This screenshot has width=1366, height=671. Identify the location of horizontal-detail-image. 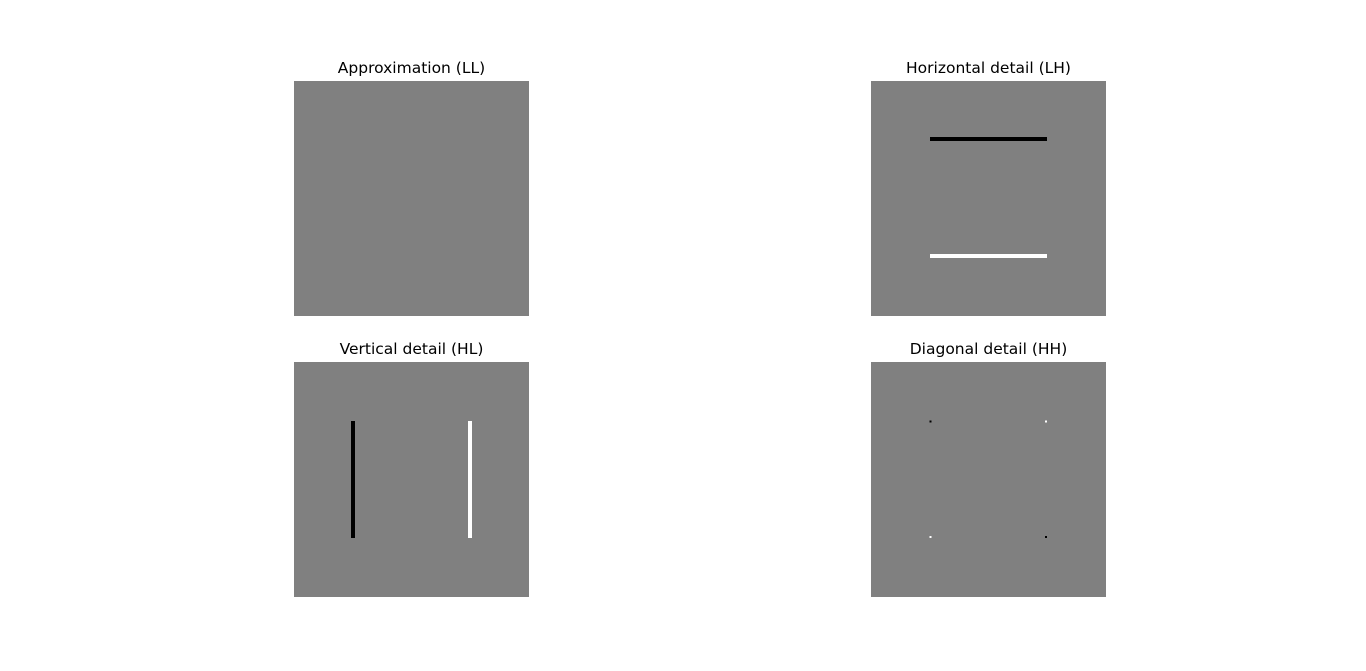
(988, 198).